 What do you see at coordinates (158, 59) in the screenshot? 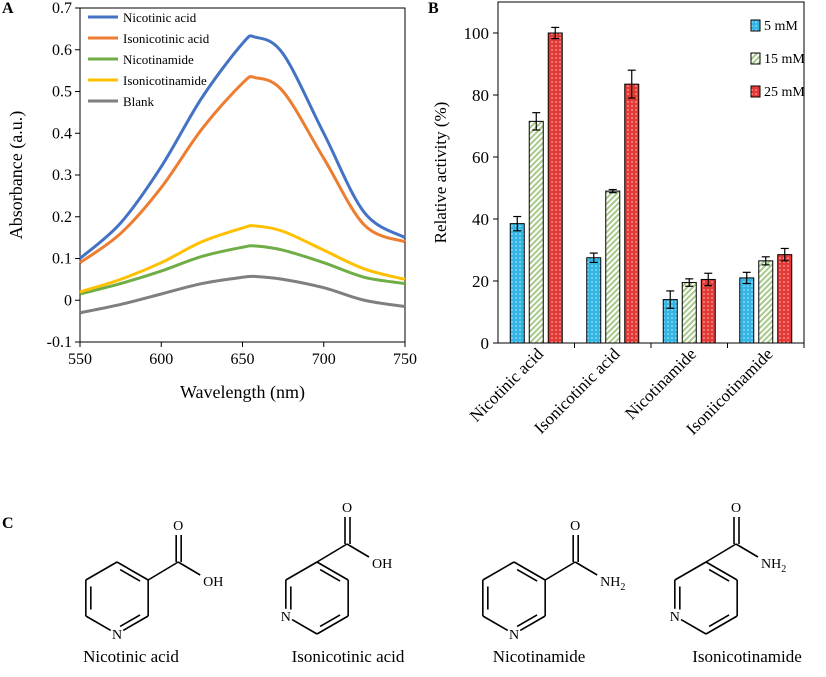
I see `legend-label-nicotinamide: Nicotinamide` at bounding box center [158, 59].